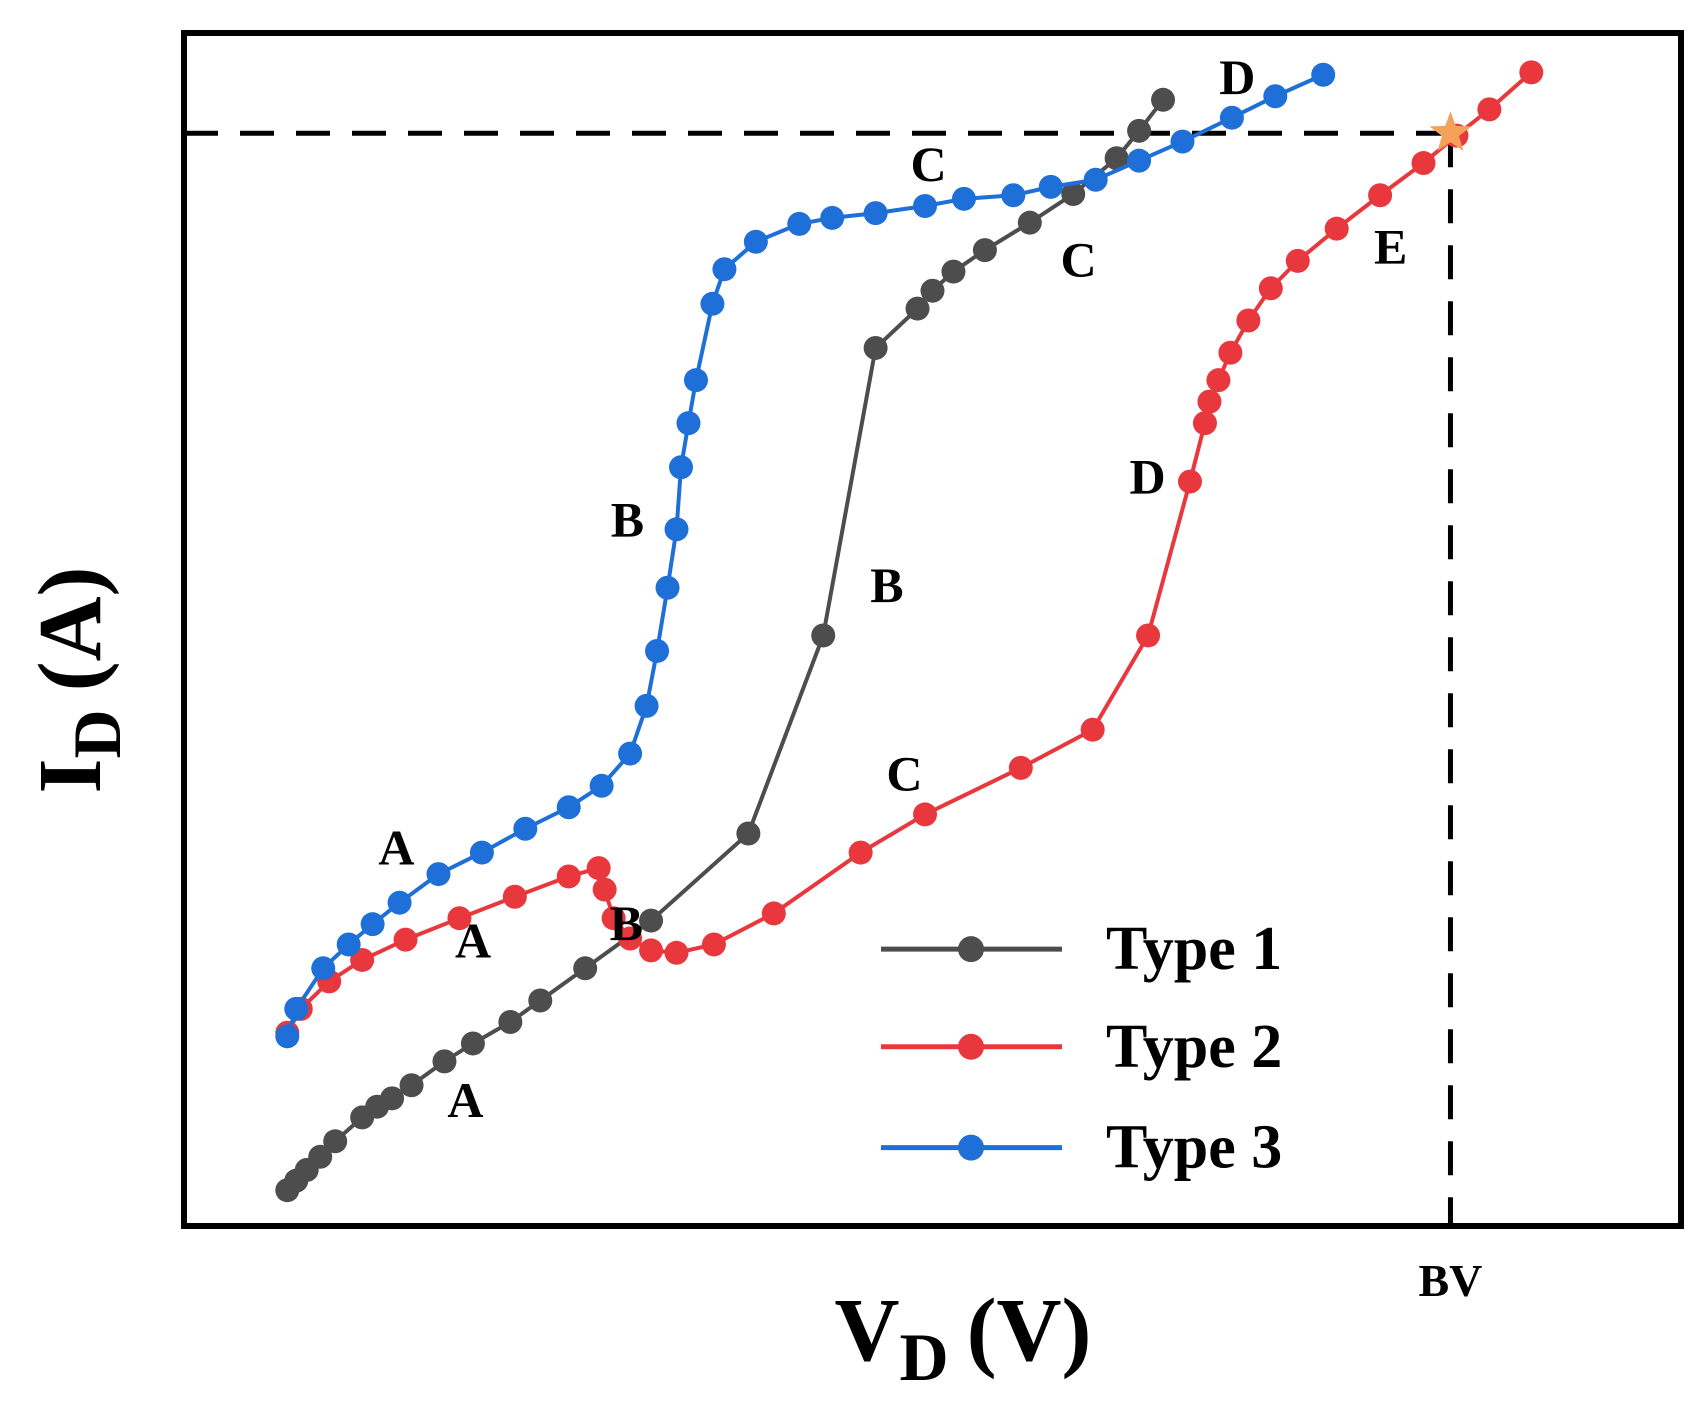  Describe the element at coordinates (70, 776) in the screenshot. I see `y-label-main: I` at that location.